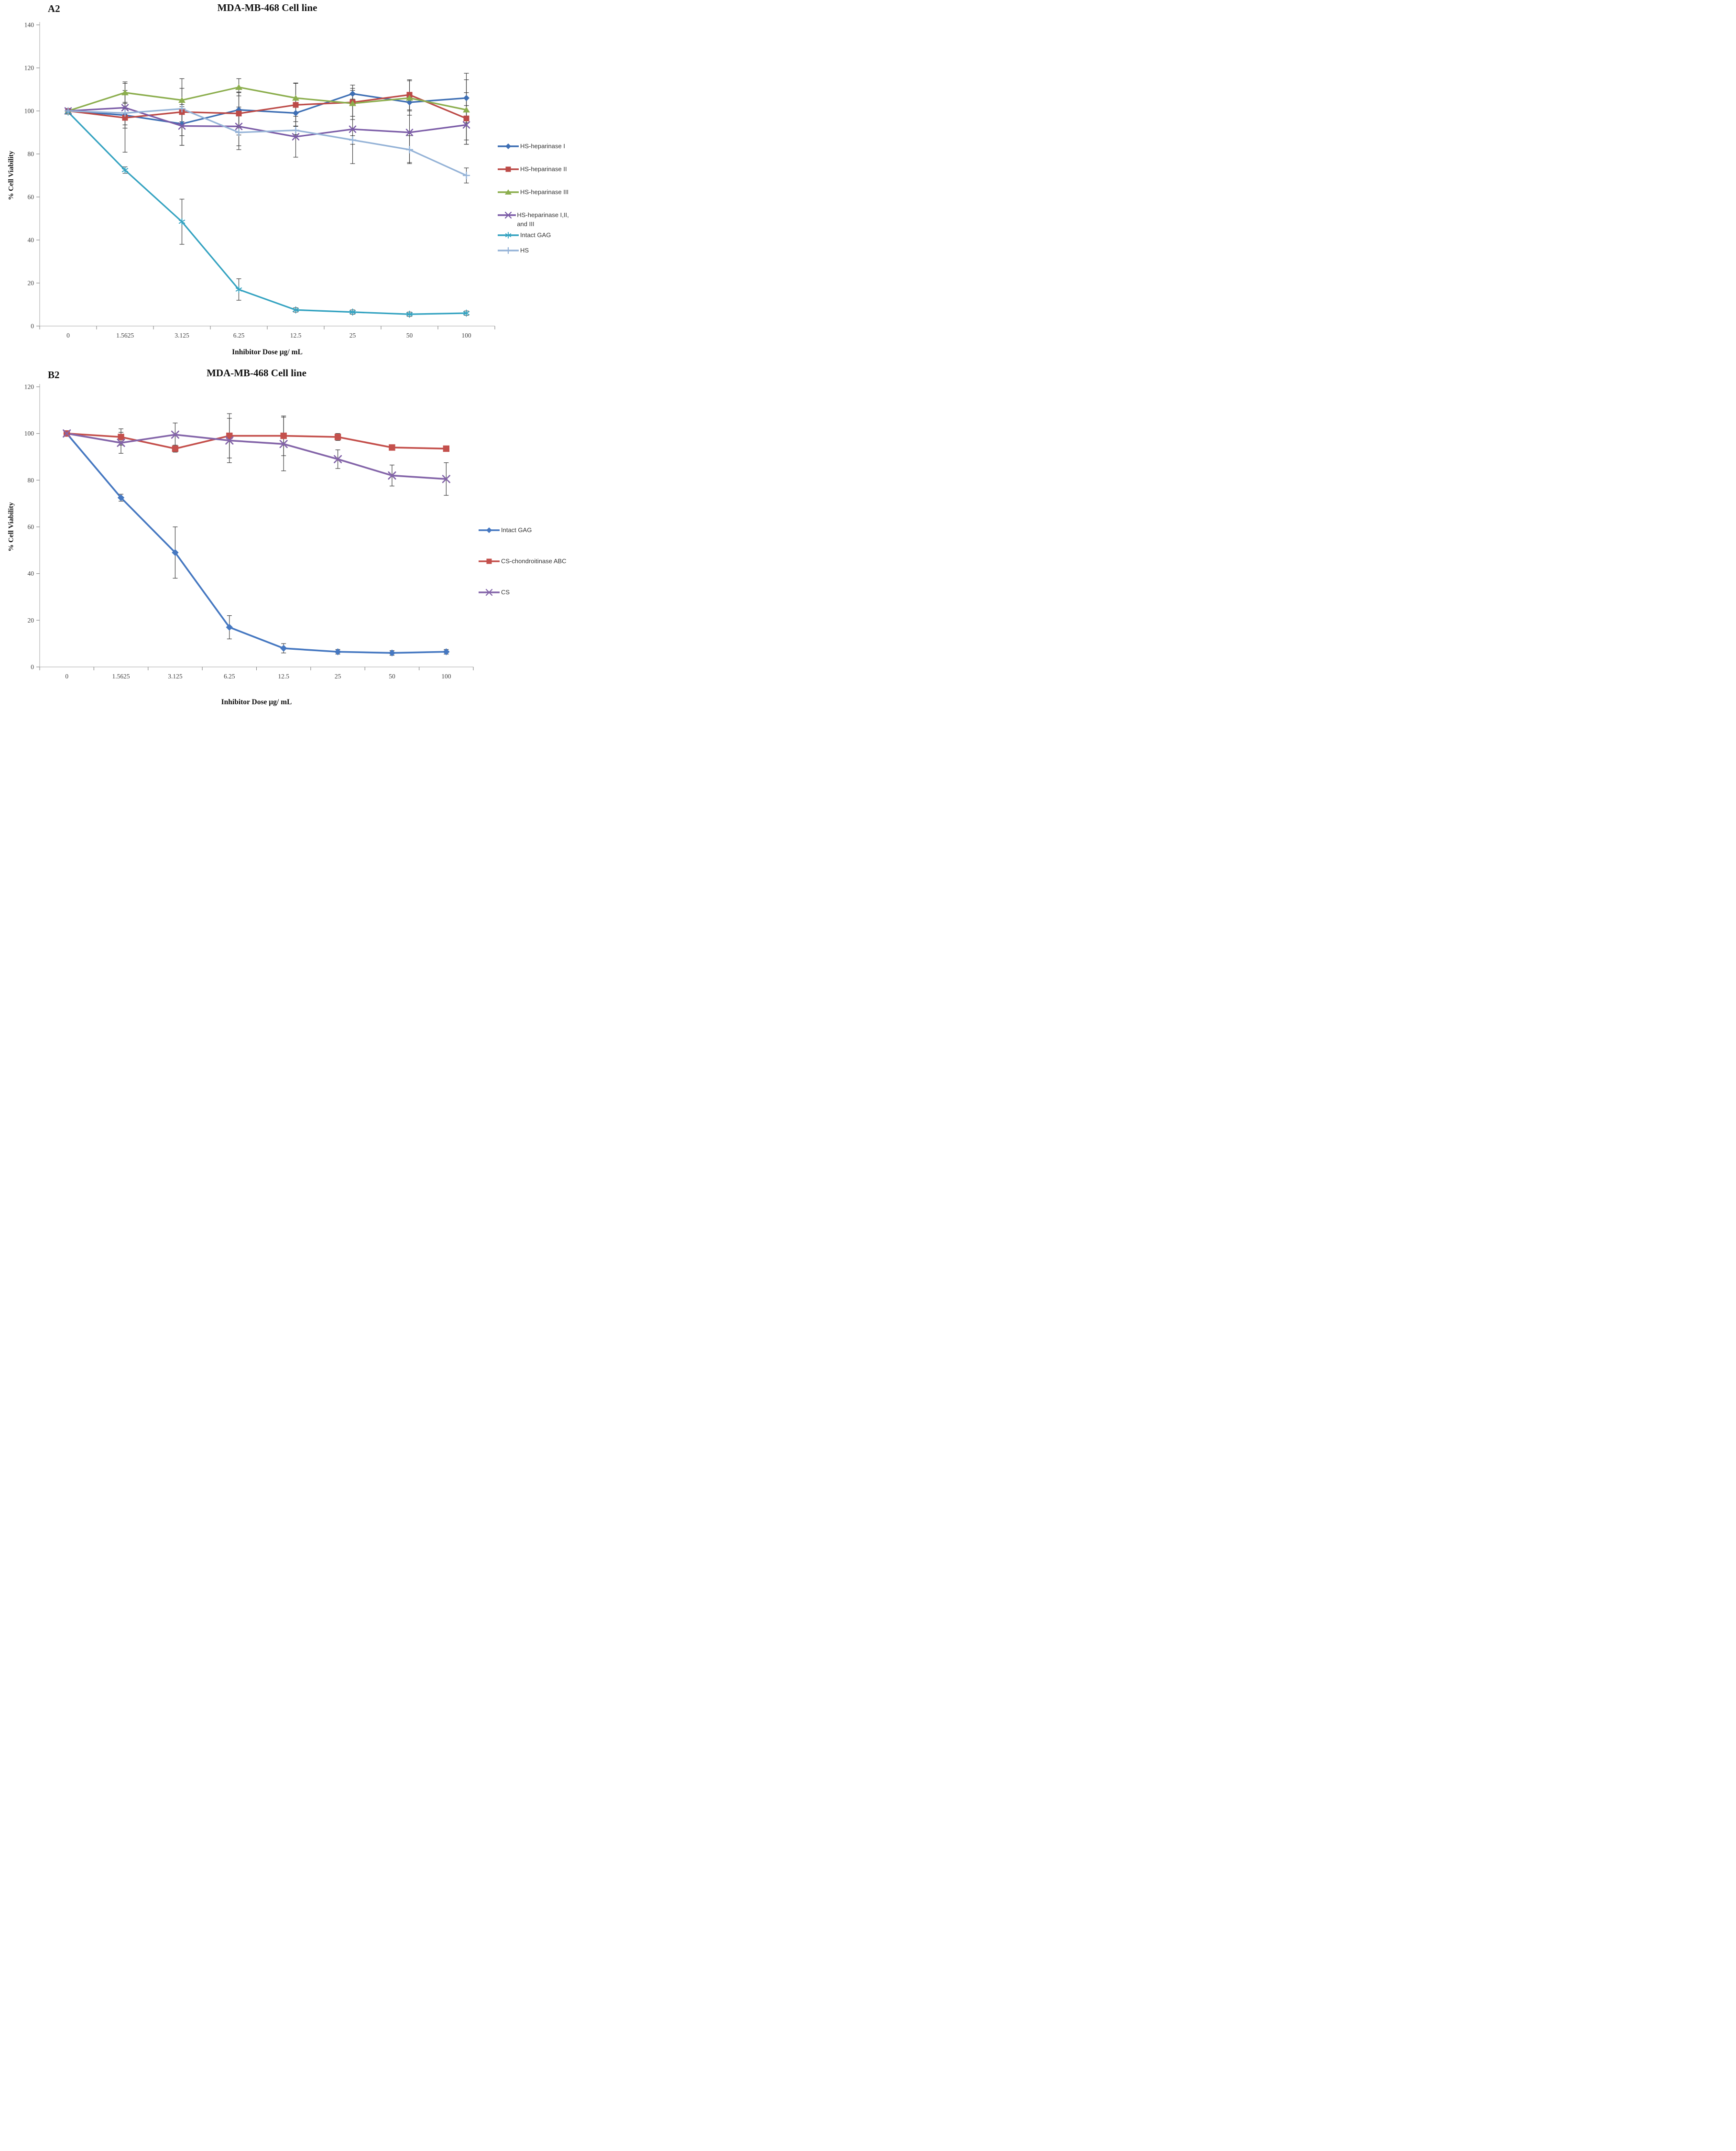 The height and width of the screenshot is (2151, 1736). Describe the element at coordinates (54, 375) in the screenshot. I see `panel-label-b2: B2` at that location.